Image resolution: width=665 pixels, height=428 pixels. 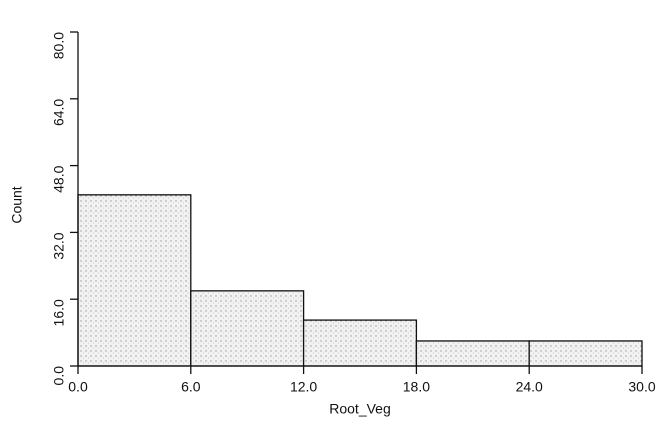 What do you see at coordinates (191, 387) in the screenshot?
I see `x-tick-label: 6.0` at bounding box center [191, 387].